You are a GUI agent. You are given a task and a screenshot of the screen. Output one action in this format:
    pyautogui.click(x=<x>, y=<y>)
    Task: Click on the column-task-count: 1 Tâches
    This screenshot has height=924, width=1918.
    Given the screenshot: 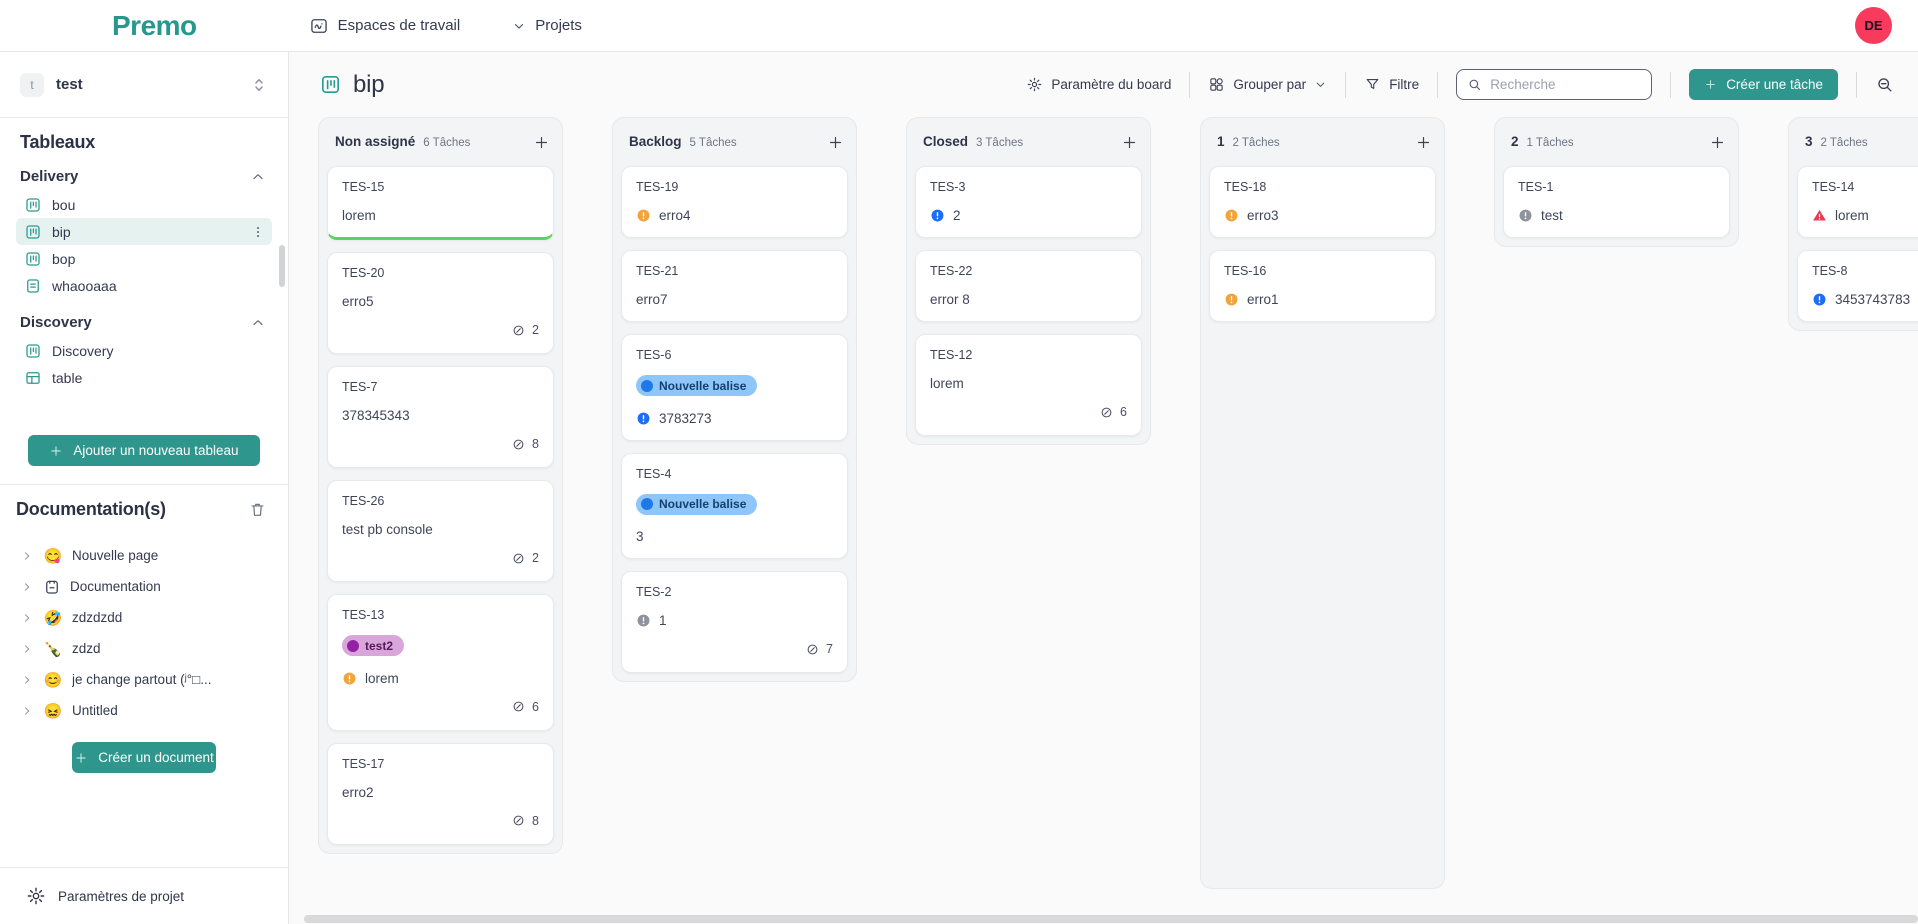 What is the action you would take?
    pyautogui.click(x=1550, y=143)
    